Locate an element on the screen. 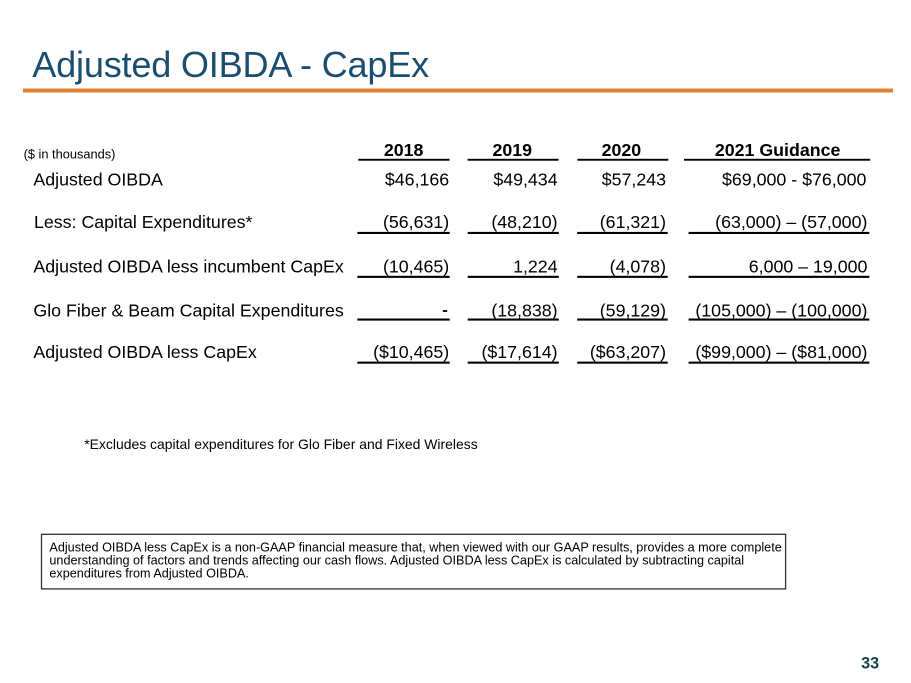 This screenshot has width=911, height=683. svg-text: ($10,465) is located at coordinates (411, 352).